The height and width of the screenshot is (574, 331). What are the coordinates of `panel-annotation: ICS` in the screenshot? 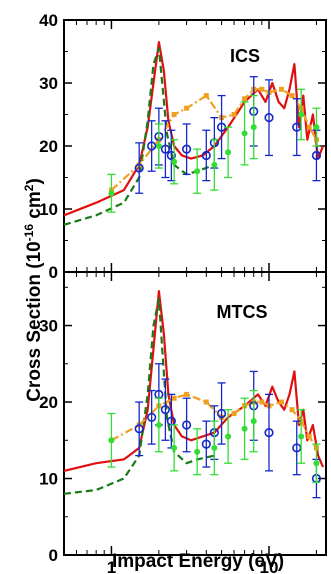 It's located at (245, 56).